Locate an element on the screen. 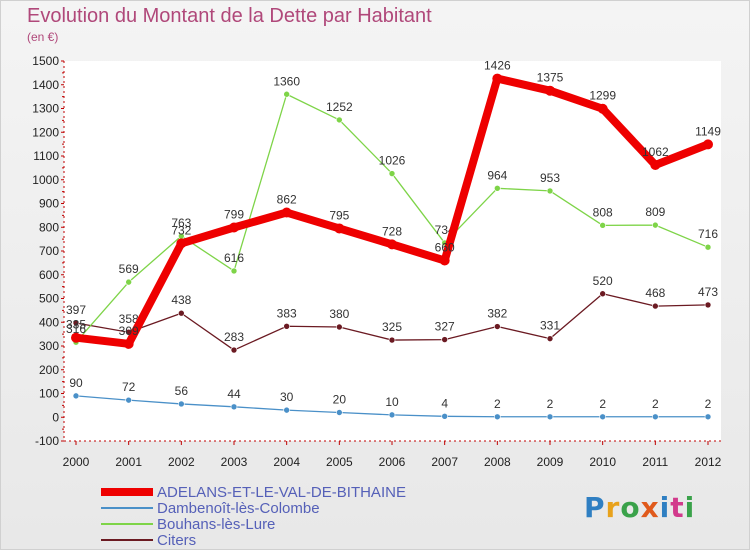 Image resolution: width=750 pixels, height=551 pixels. data-label: 964 is located at coordinates (497, 175).